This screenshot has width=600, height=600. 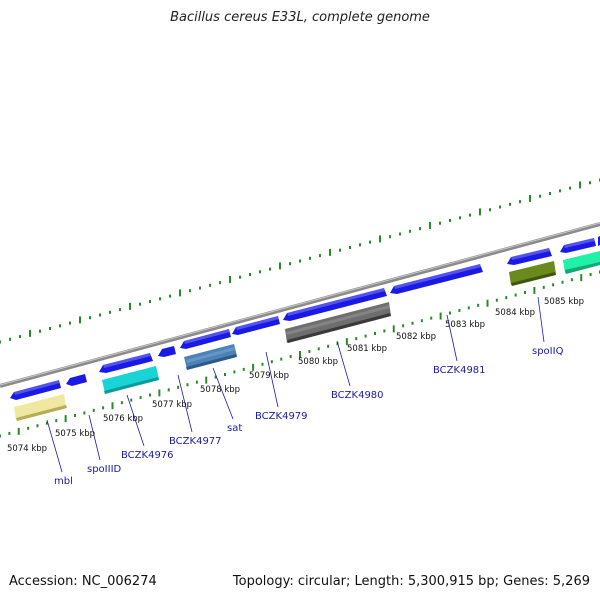 I want to click on gene-label: BCZK4981, so click(x=459, y=370).